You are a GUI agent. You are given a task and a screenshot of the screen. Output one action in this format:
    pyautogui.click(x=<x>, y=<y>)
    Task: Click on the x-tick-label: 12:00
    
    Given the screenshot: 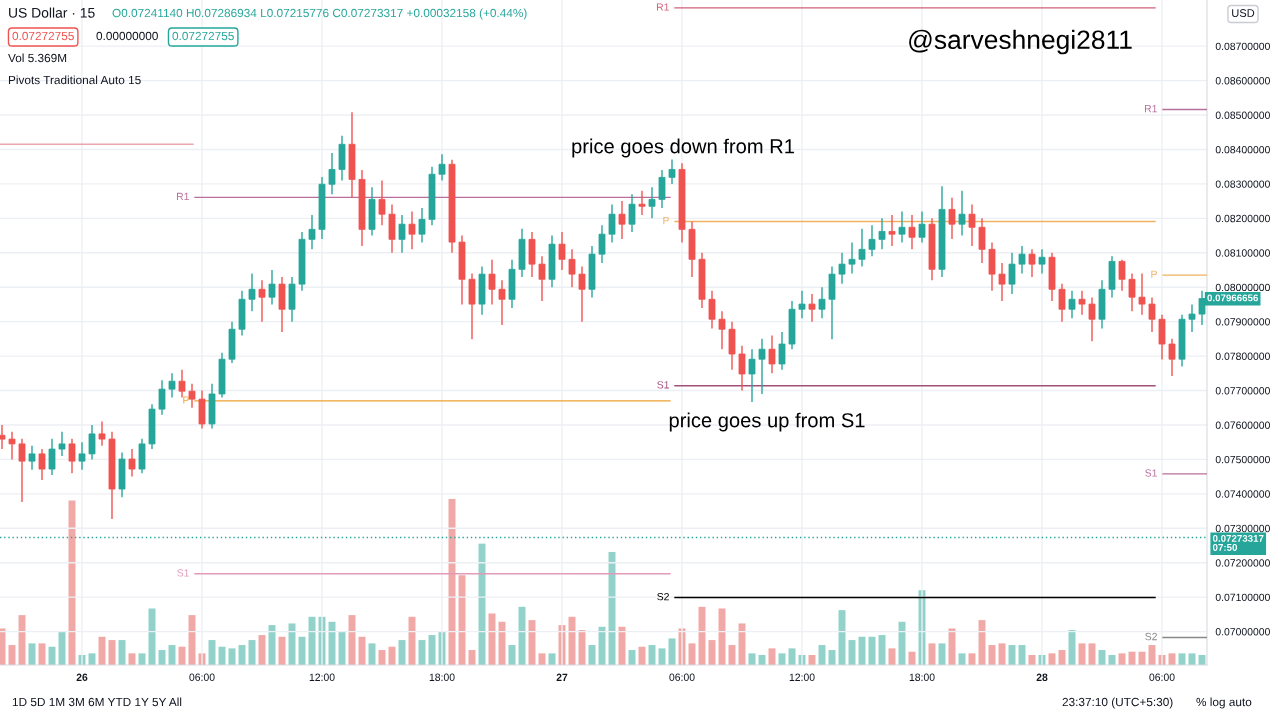 What is the action you would take?
    pyautogui.click(x=322, y=677)
    